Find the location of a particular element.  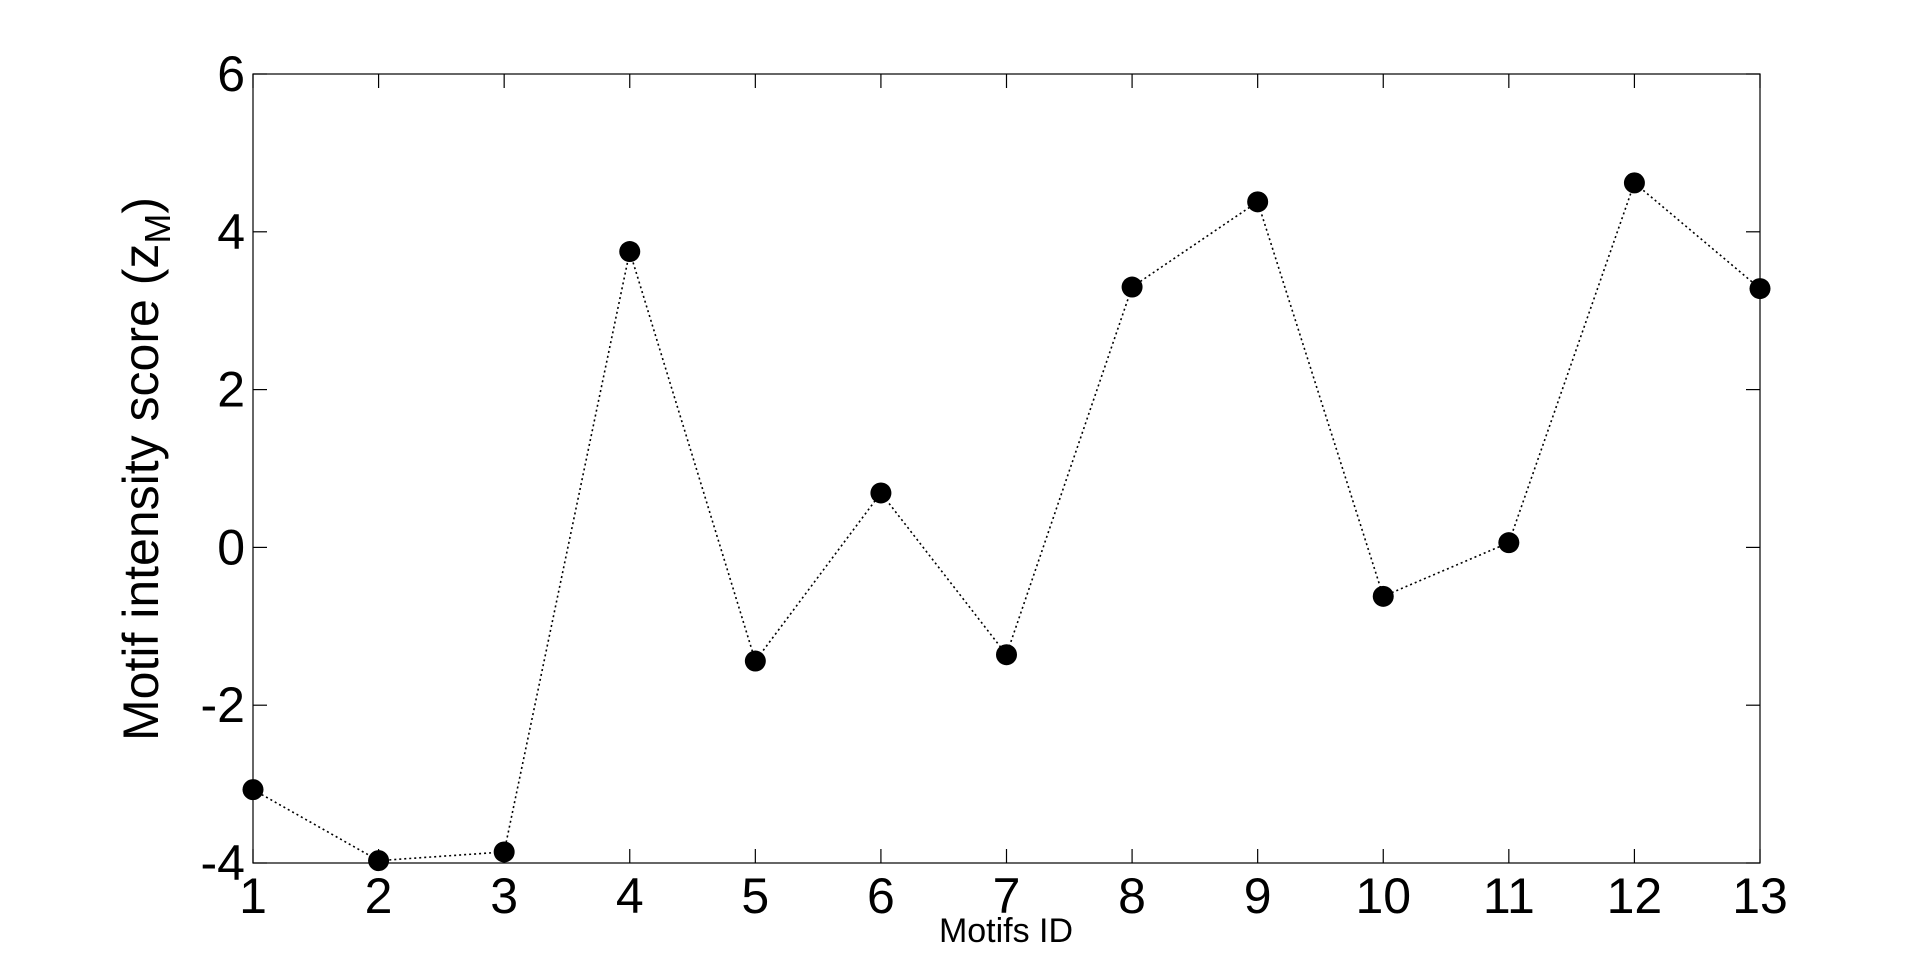

x-tick-label: 9 is located at coordinates (1258, 896).